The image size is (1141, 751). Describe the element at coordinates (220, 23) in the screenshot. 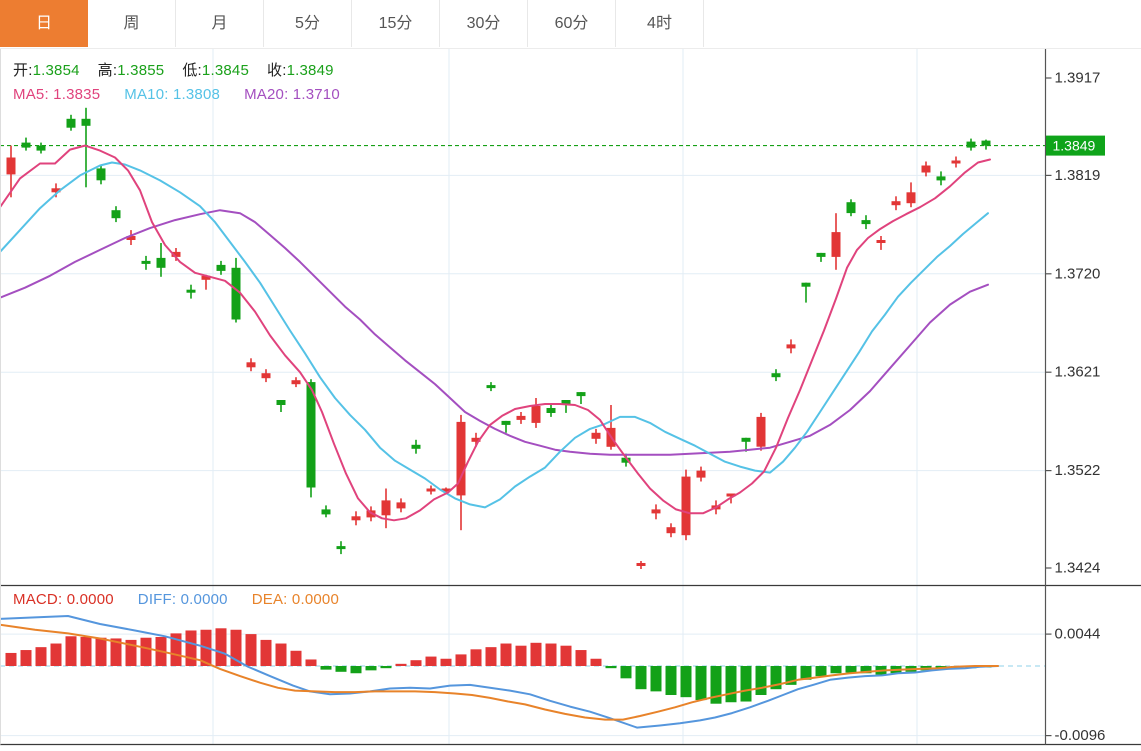

I see `period-tab-2: 月` at that location.